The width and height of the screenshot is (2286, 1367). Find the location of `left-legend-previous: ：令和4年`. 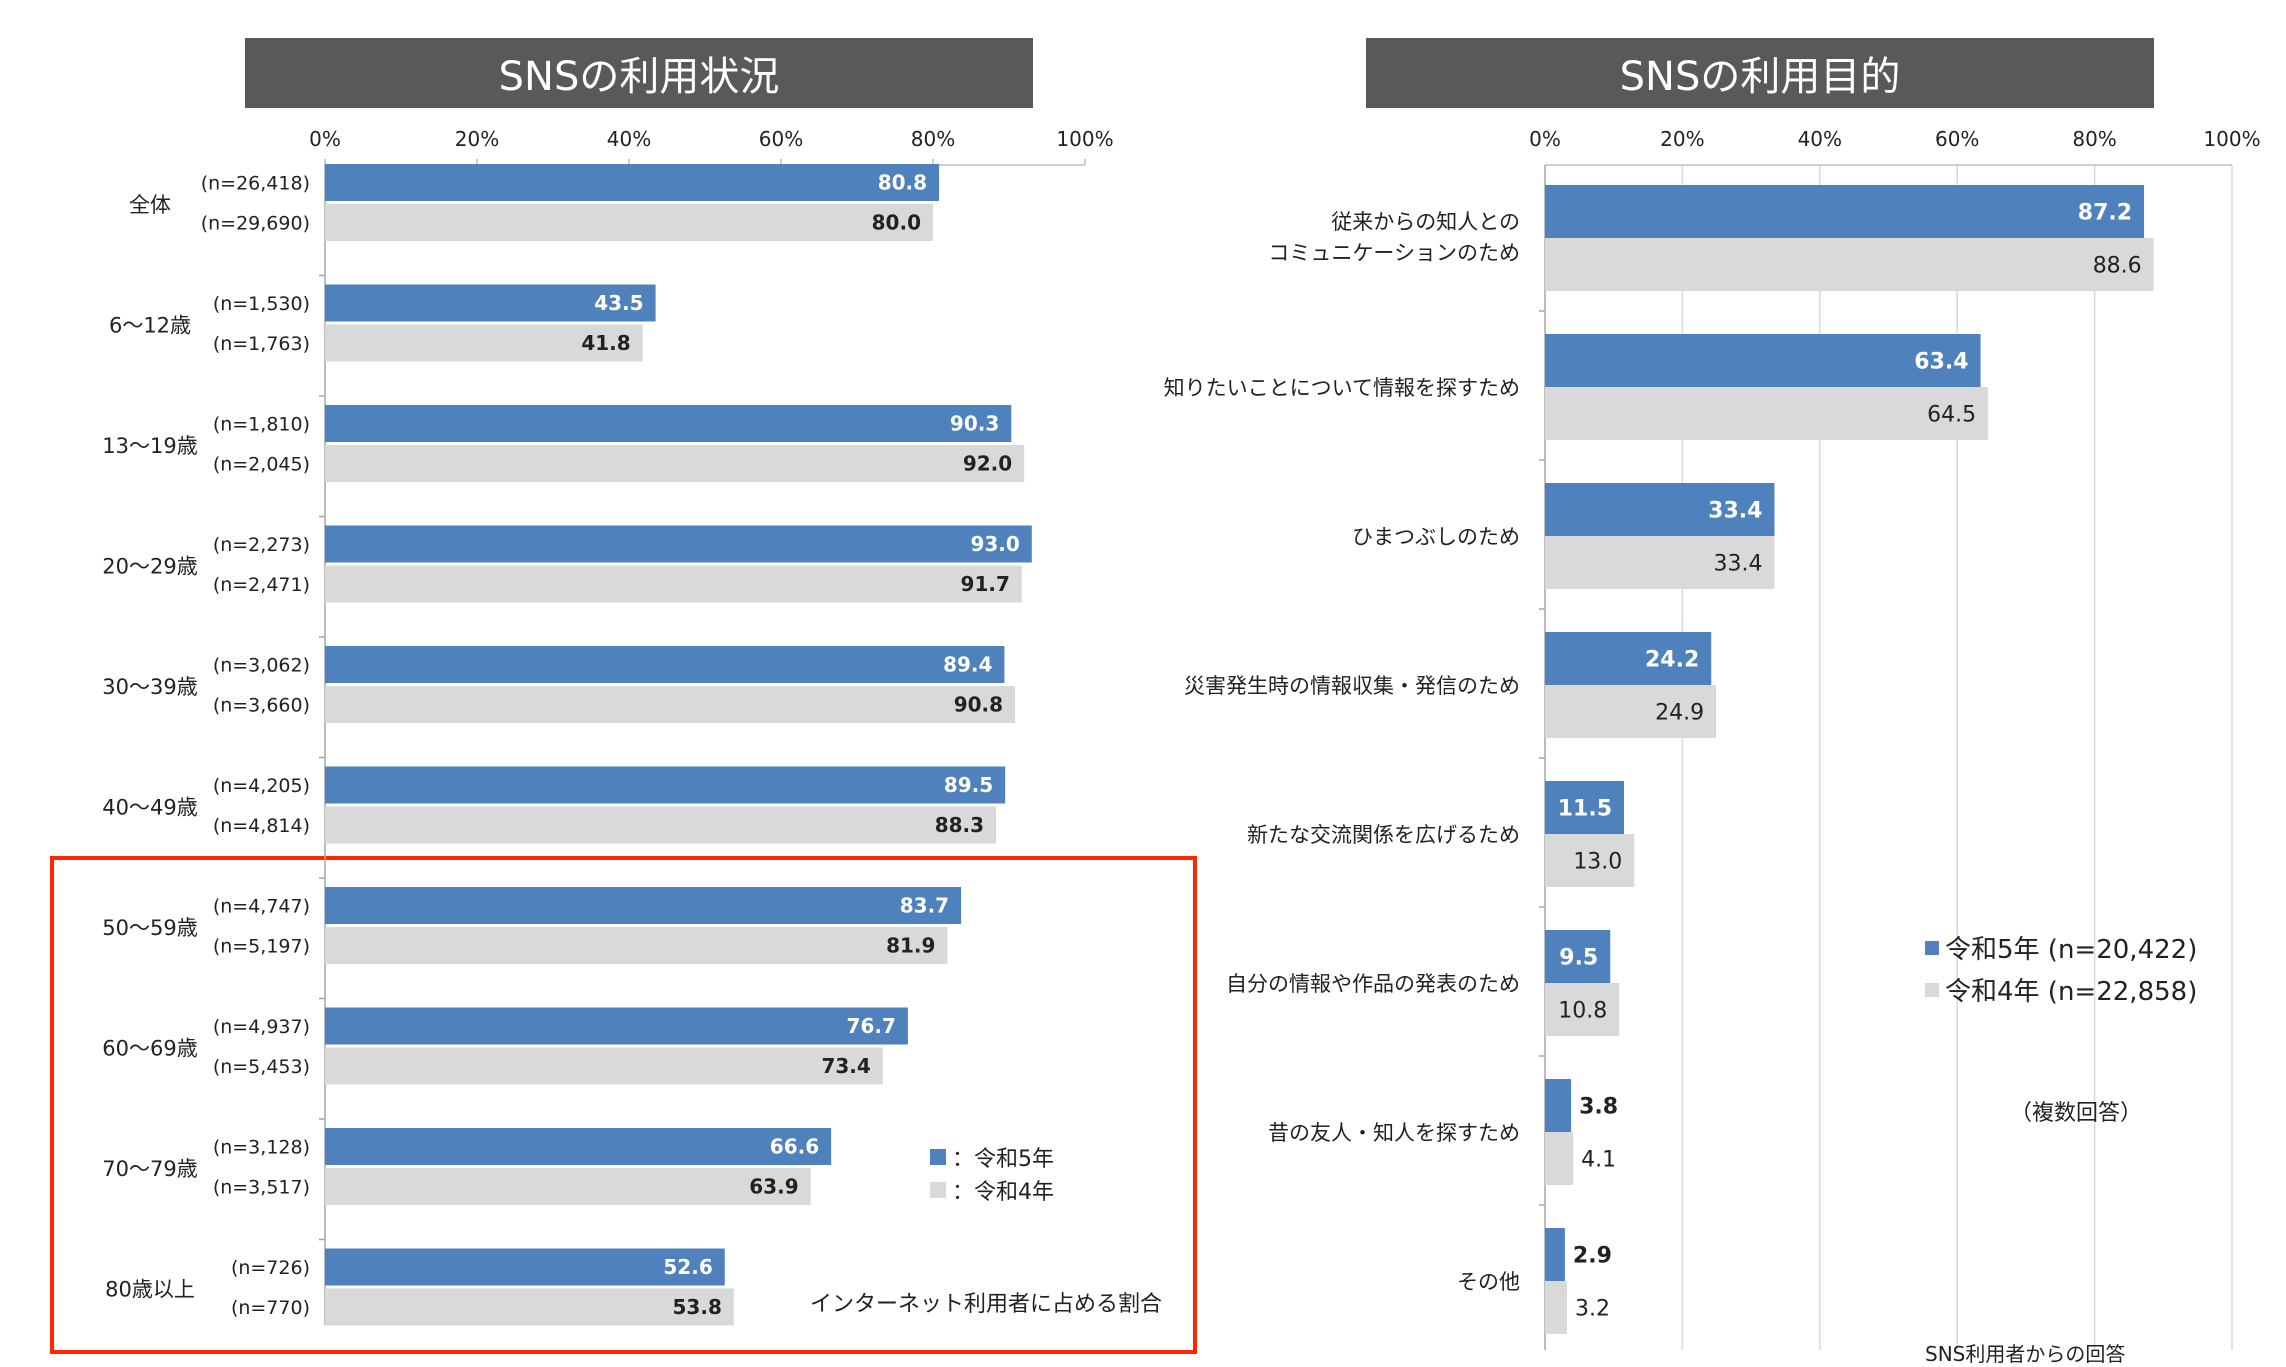

left-legend-previous: ：令和4年 is located at coordinates (992, 1190).